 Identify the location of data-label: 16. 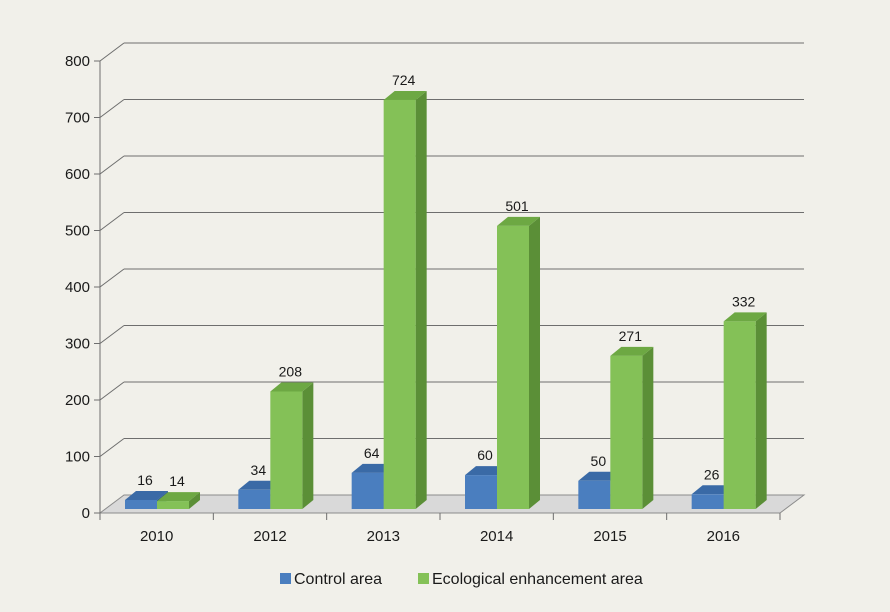
(145, 480).